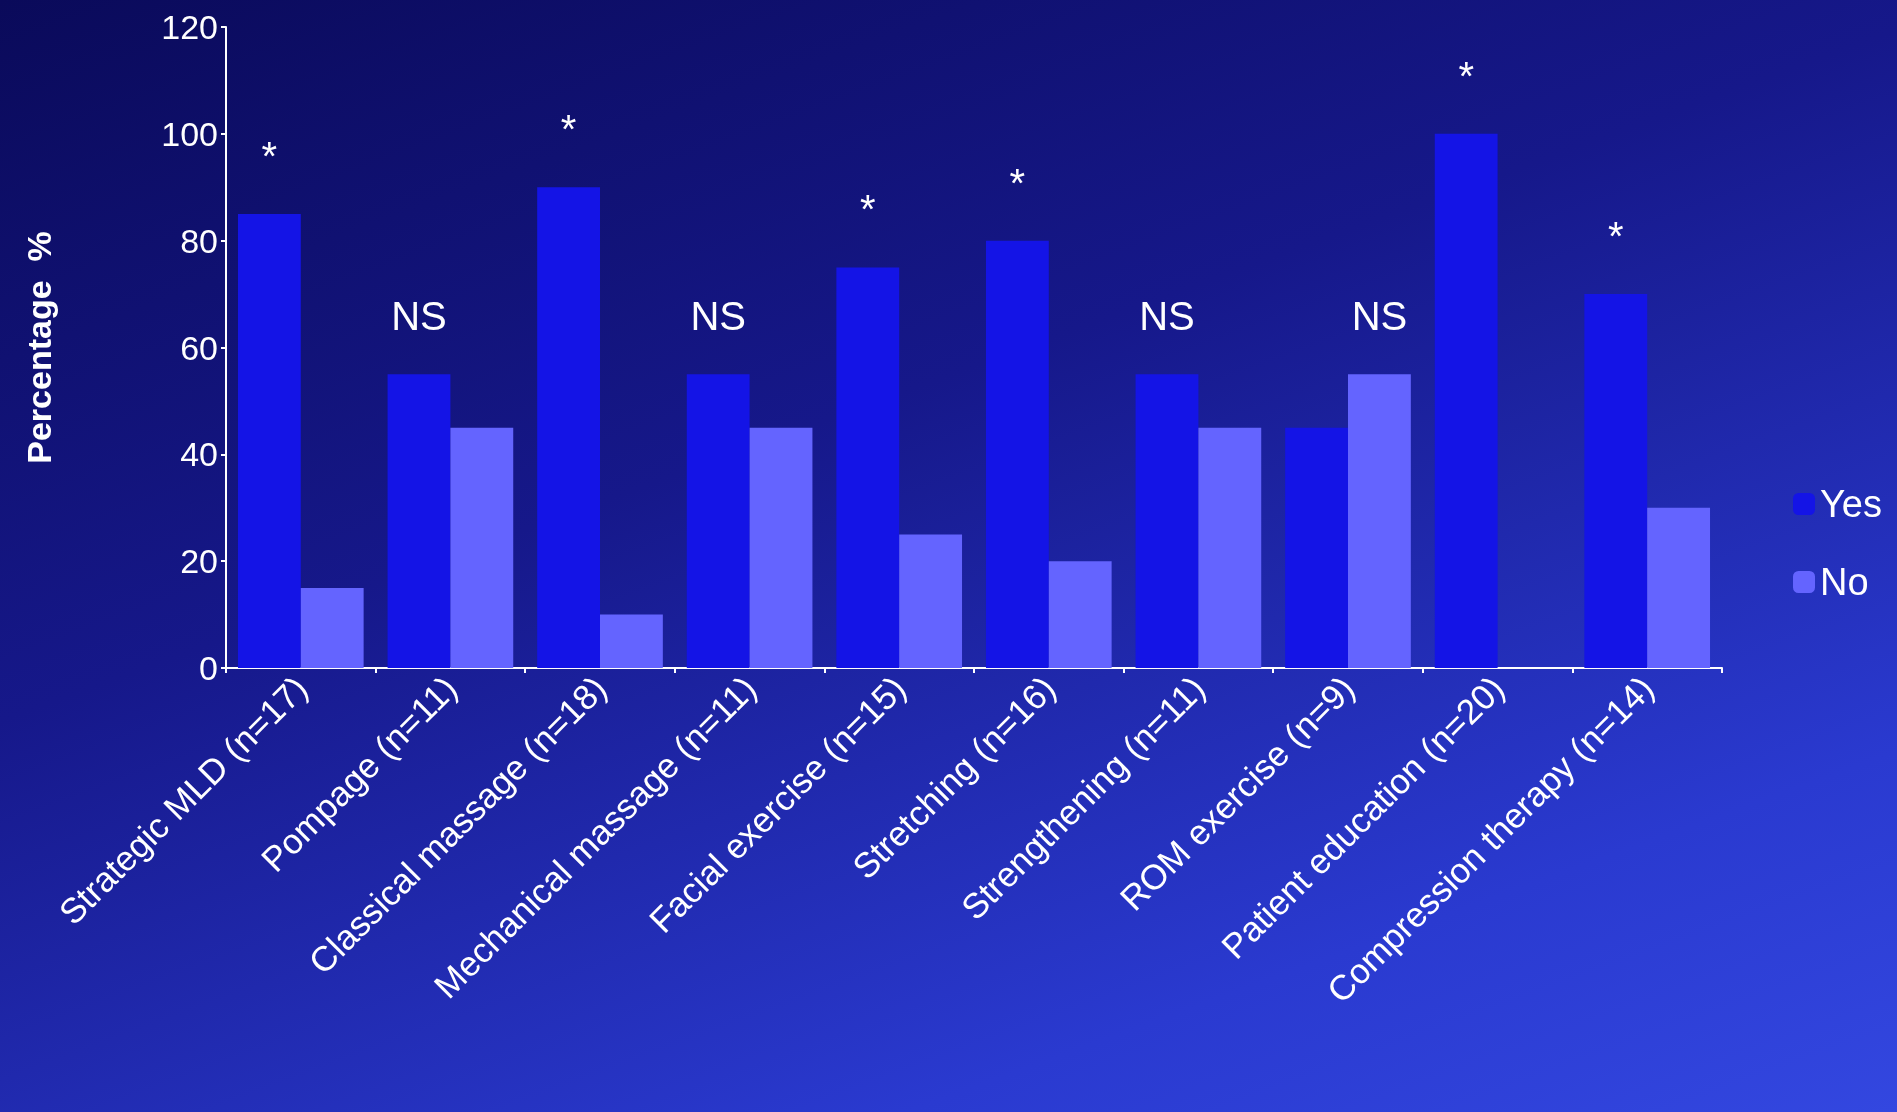  I want to click on y-tick-label: 120, so click(189, 27).